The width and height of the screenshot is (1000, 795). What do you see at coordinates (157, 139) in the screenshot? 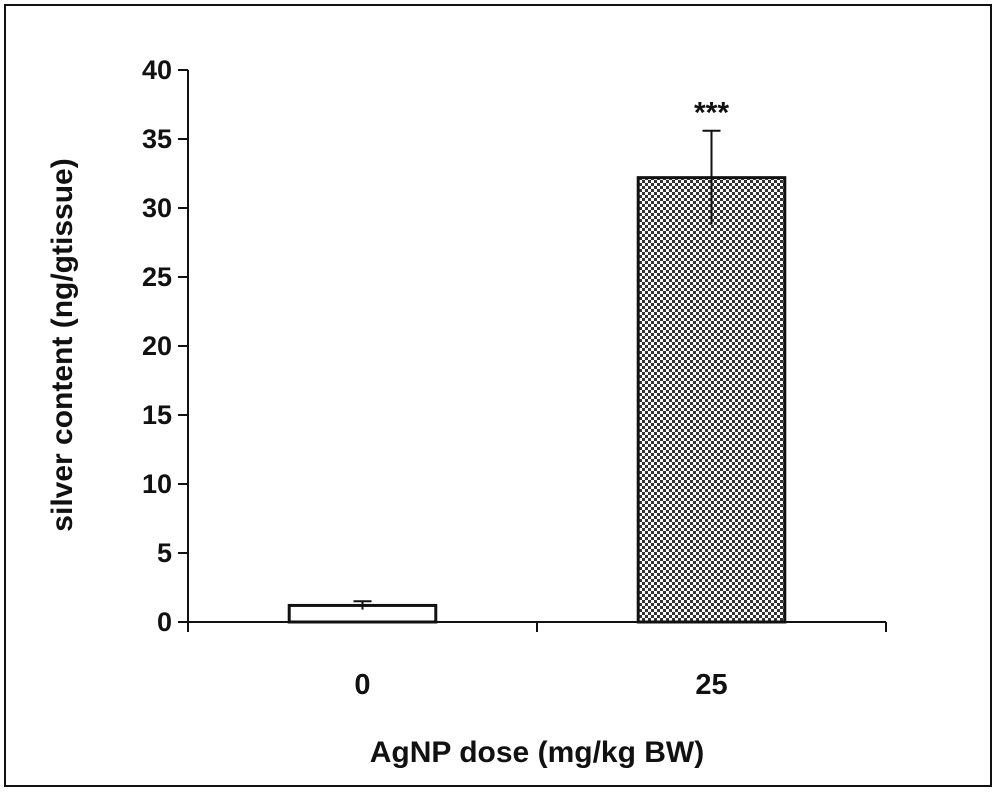
I see `y-tick-label: 35` at bounding box center [157, 139].